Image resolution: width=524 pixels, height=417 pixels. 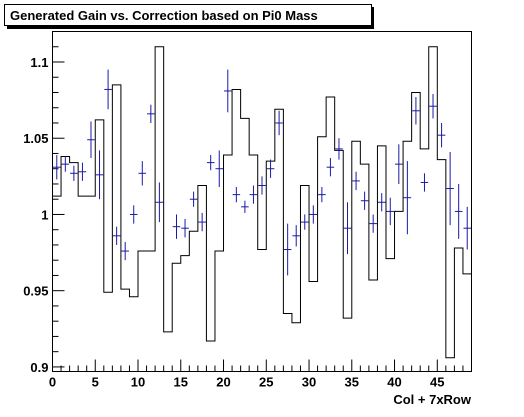 What do you see at coordinates (309, 382) in the screenshot?
I see `x-tick-label: 30` at bounding box center [309, 382].